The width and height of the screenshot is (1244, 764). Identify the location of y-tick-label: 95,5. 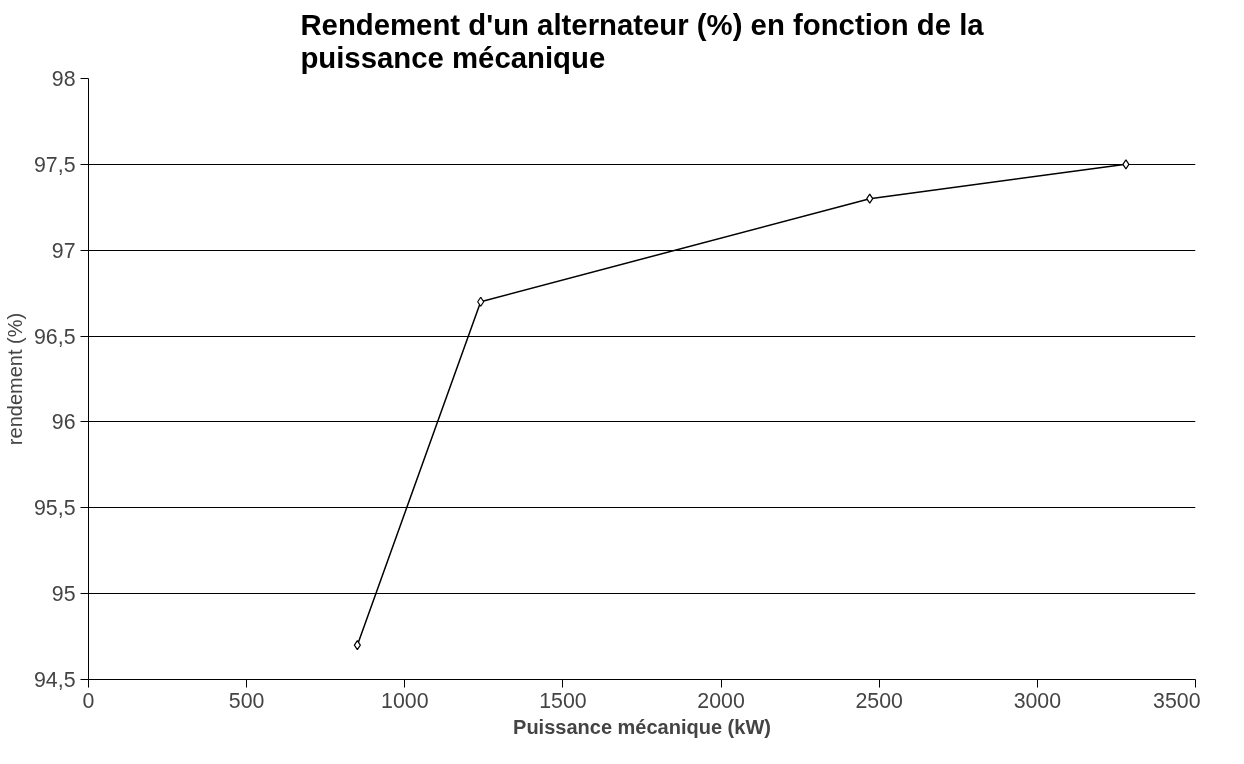
(54, 508).